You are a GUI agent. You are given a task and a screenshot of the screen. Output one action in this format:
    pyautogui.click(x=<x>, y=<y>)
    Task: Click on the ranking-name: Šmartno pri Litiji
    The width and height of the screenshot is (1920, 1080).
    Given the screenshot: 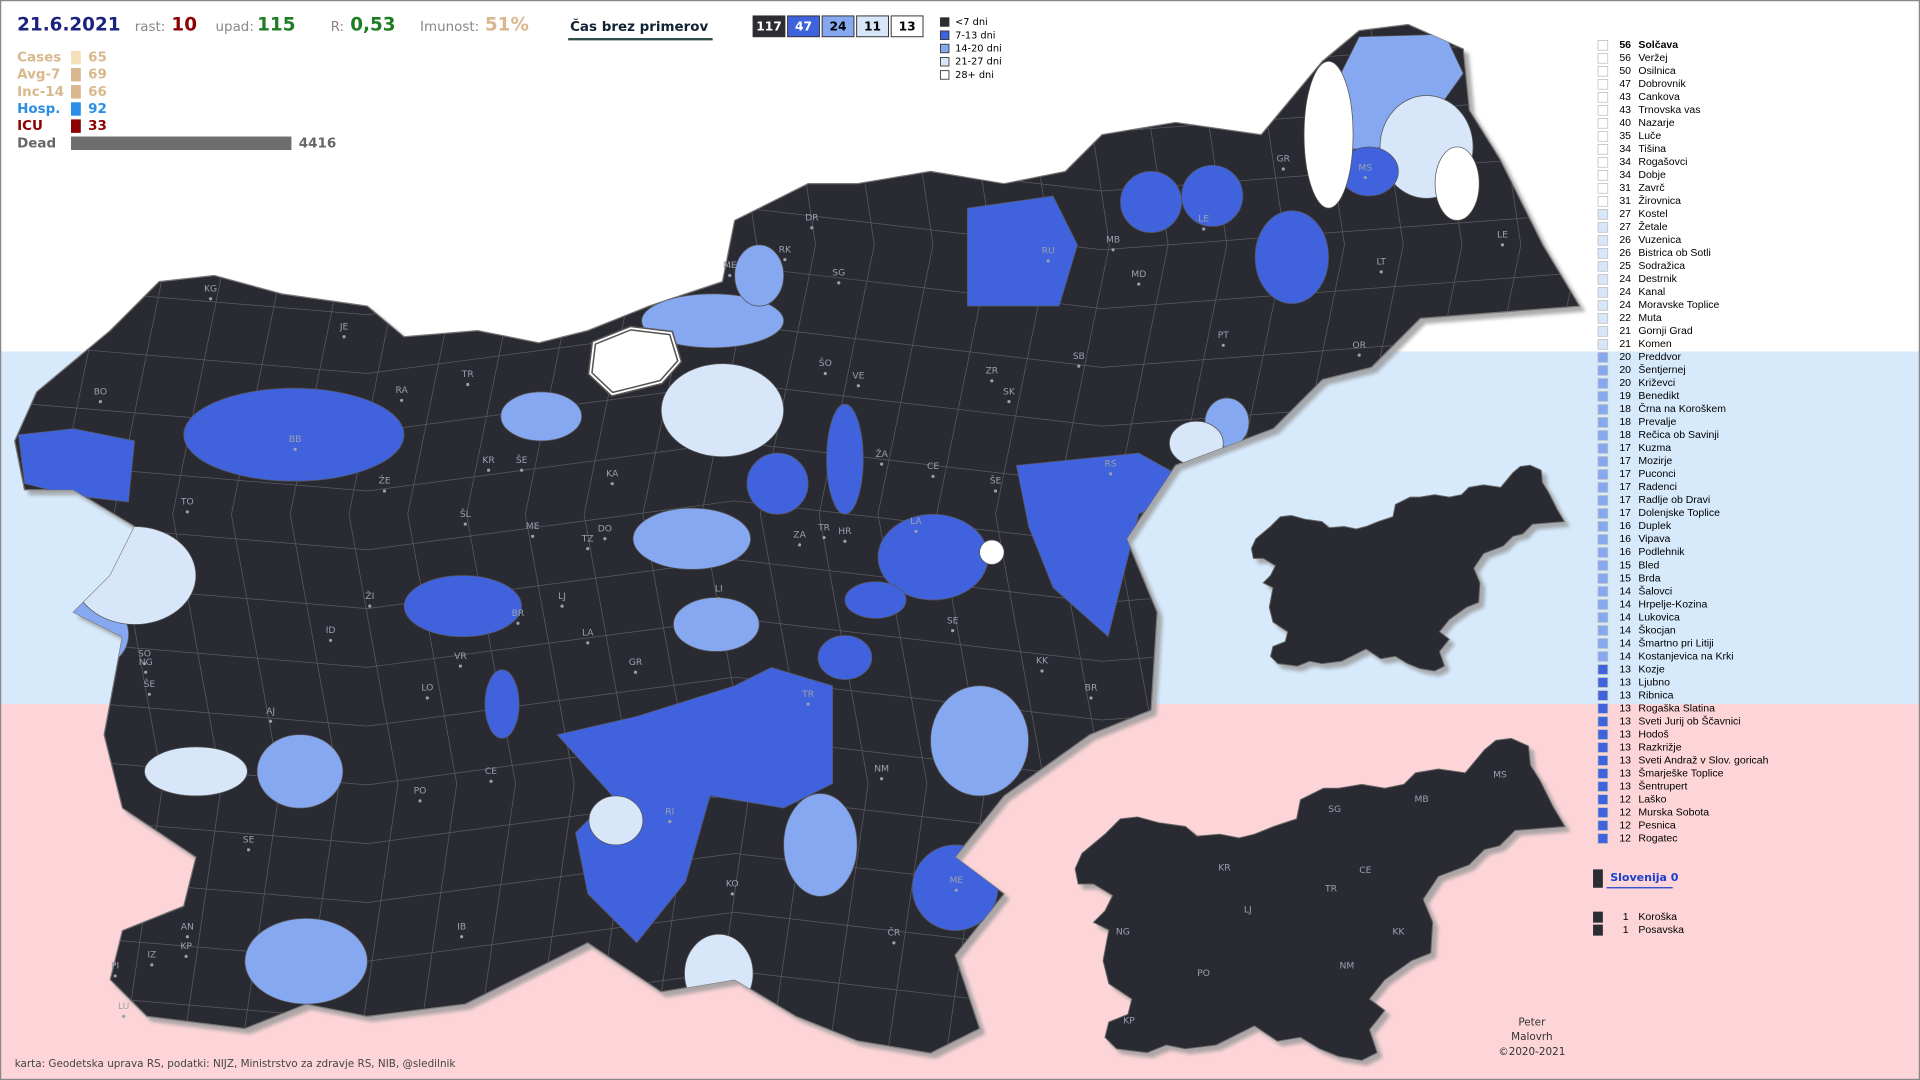 What is the action you would take?
    pyautogui.click(x=1675, y=642)
    